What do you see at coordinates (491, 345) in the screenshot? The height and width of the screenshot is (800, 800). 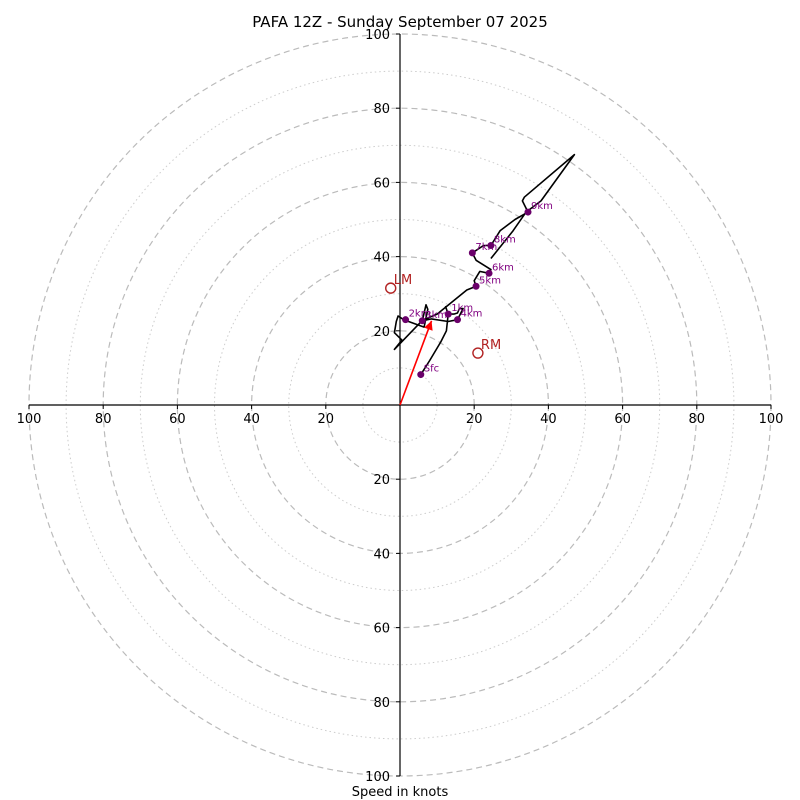 I see `storm-motion-label: RM` at bounding box center [491, 345].